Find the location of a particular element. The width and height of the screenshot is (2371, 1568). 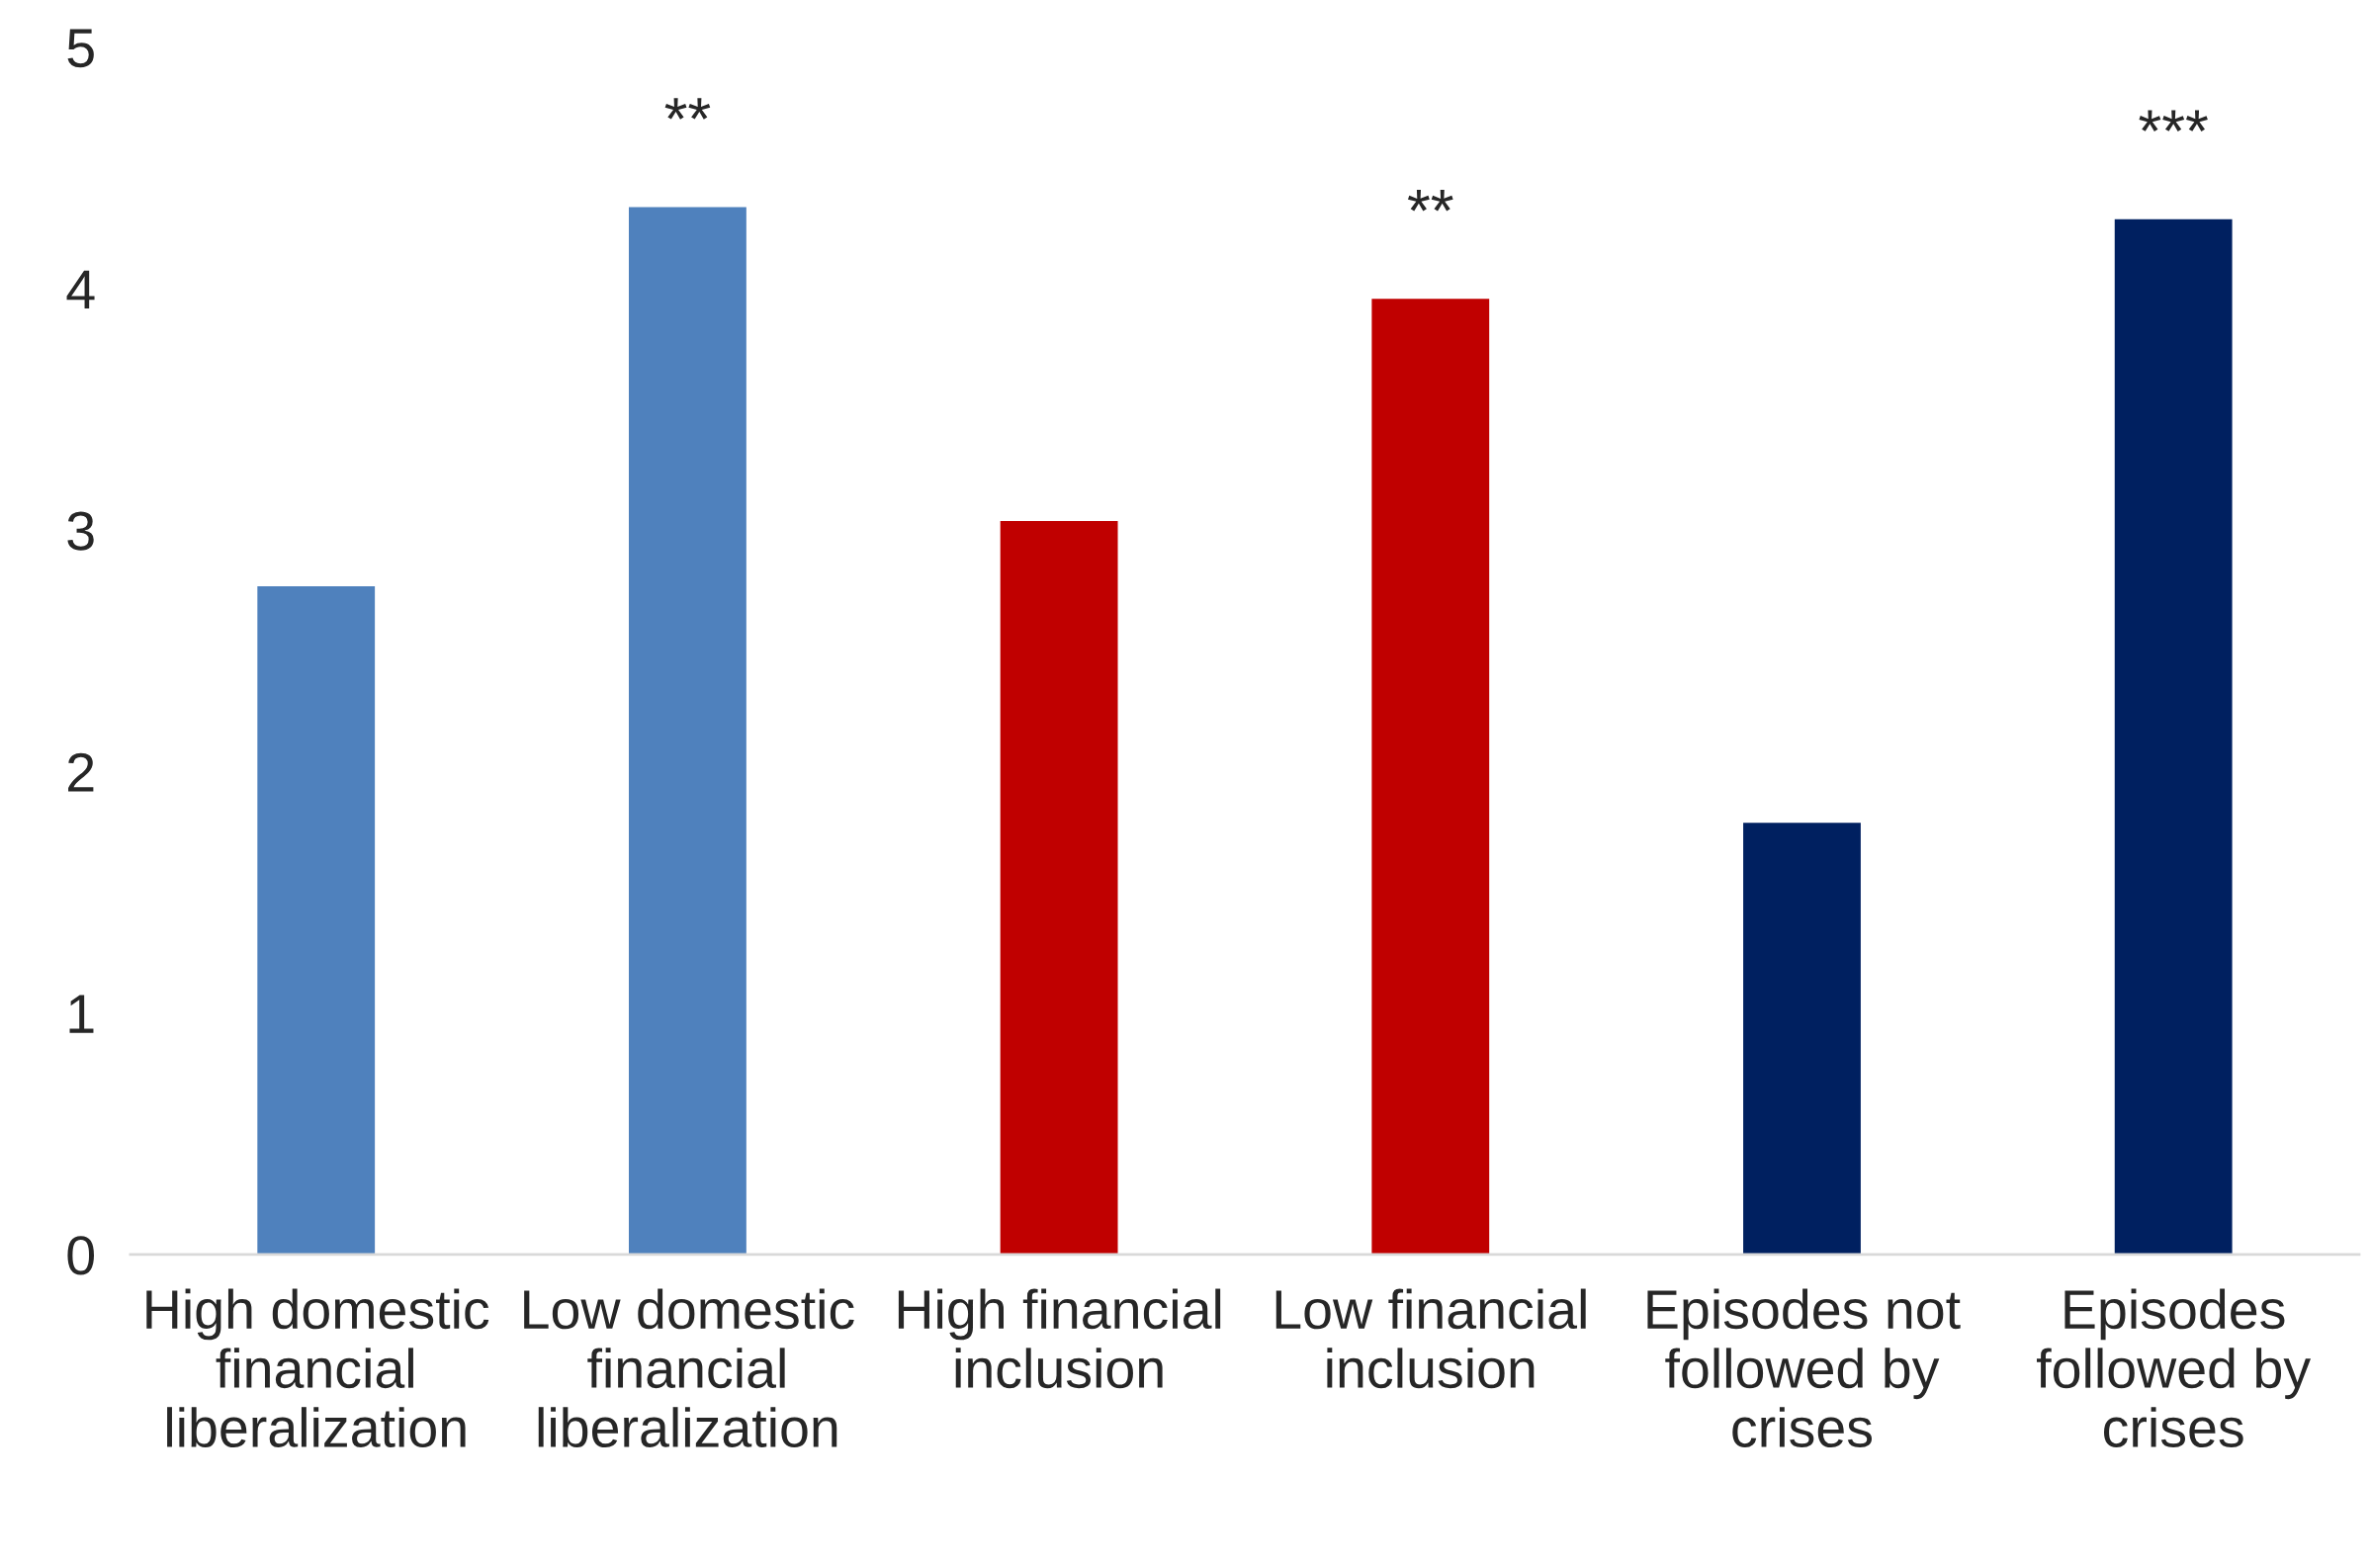

y-tick-label: 3 is located at coordinates (80, 531).